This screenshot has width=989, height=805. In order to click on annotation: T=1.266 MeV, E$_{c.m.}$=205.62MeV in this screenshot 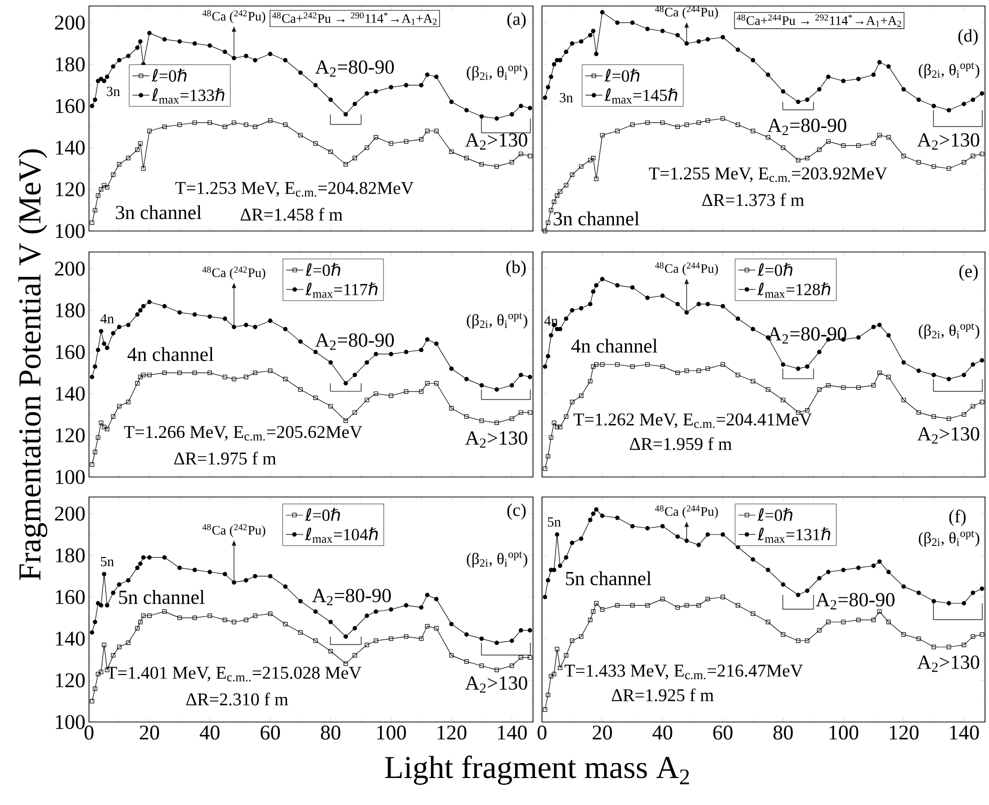, I will do `click(243, 433)`.